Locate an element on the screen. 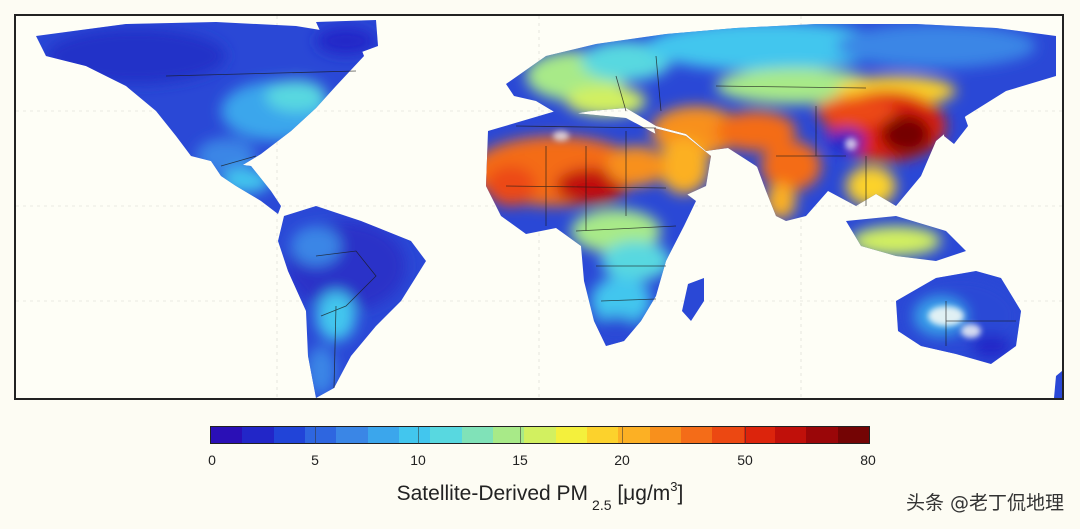 The image size is (1080, 529). colorbar-tick-80: 80 is located at coordinates (868, 460).